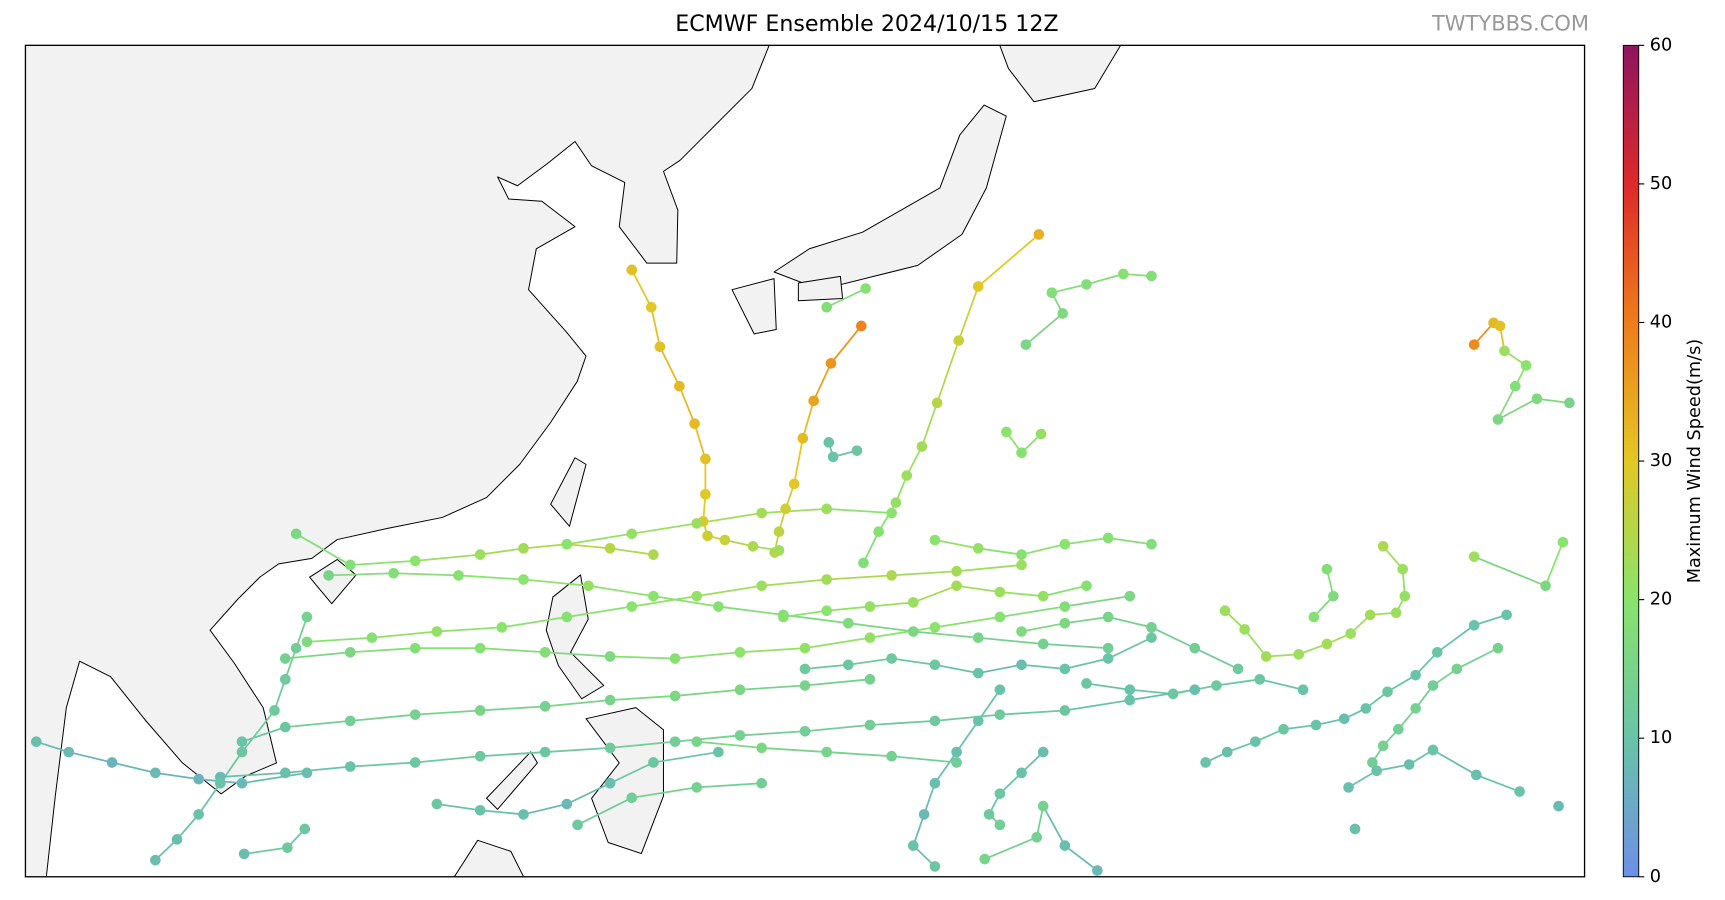 This screenshot has width=1725, height=900. Describe the element at coordinates (1695, 461) in the screenshot. I see `colorbar-label: Maximum Wind Speed(m/s)` at that location.